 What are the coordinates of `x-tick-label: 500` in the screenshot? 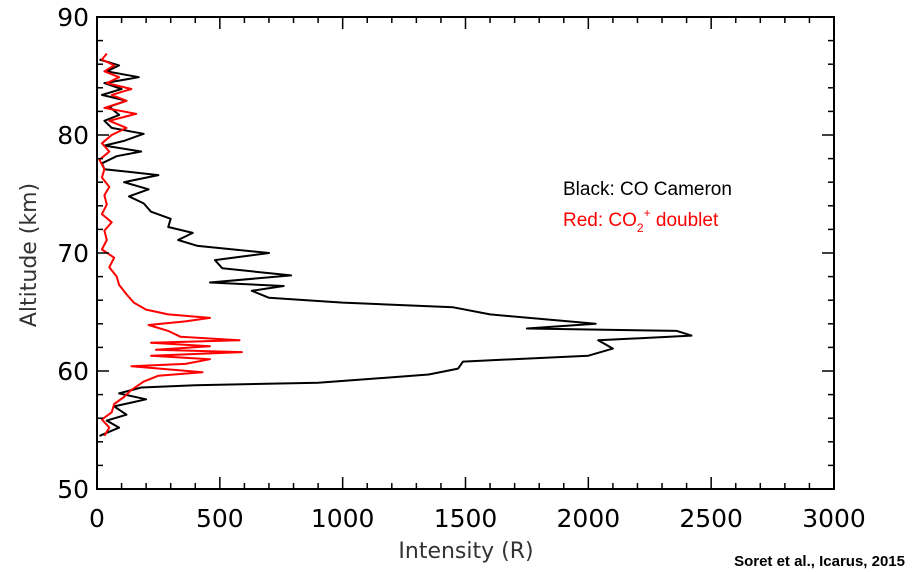 It's located at (220, 518).